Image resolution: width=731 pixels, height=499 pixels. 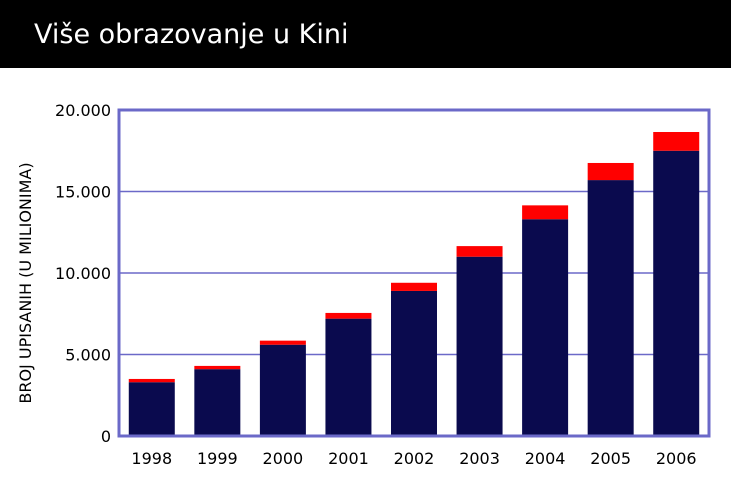 I want to click on x-tick-label: 1999, so click(x=217, y=458).